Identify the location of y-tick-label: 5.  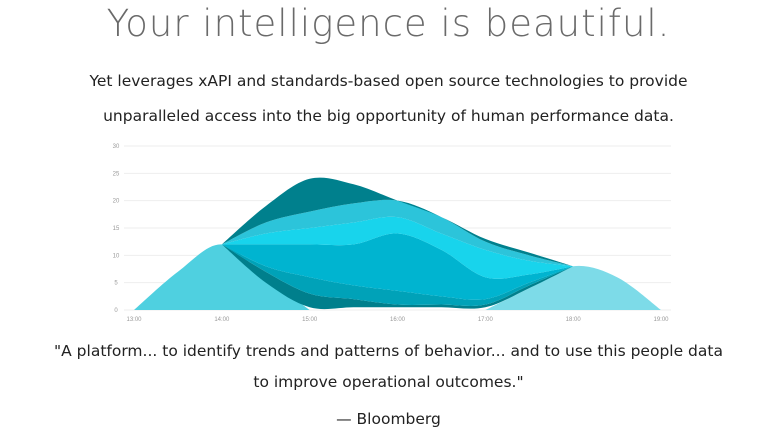
(116, 284).